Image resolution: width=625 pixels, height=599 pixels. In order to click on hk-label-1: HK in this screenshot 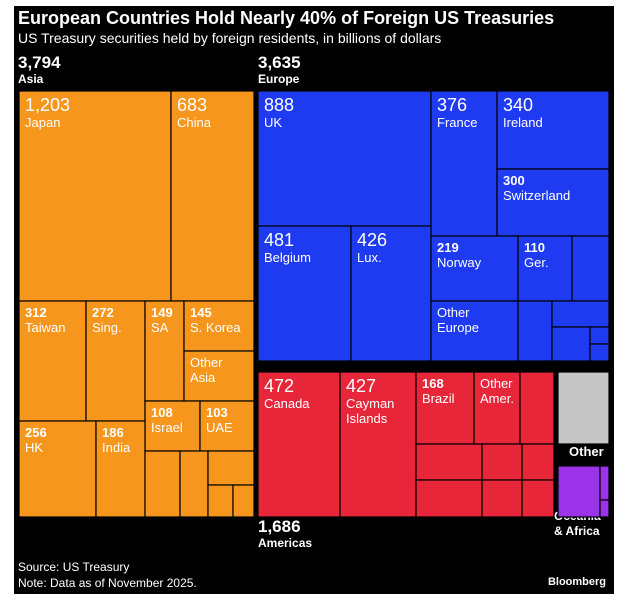, I will do `click(34, 447)`.